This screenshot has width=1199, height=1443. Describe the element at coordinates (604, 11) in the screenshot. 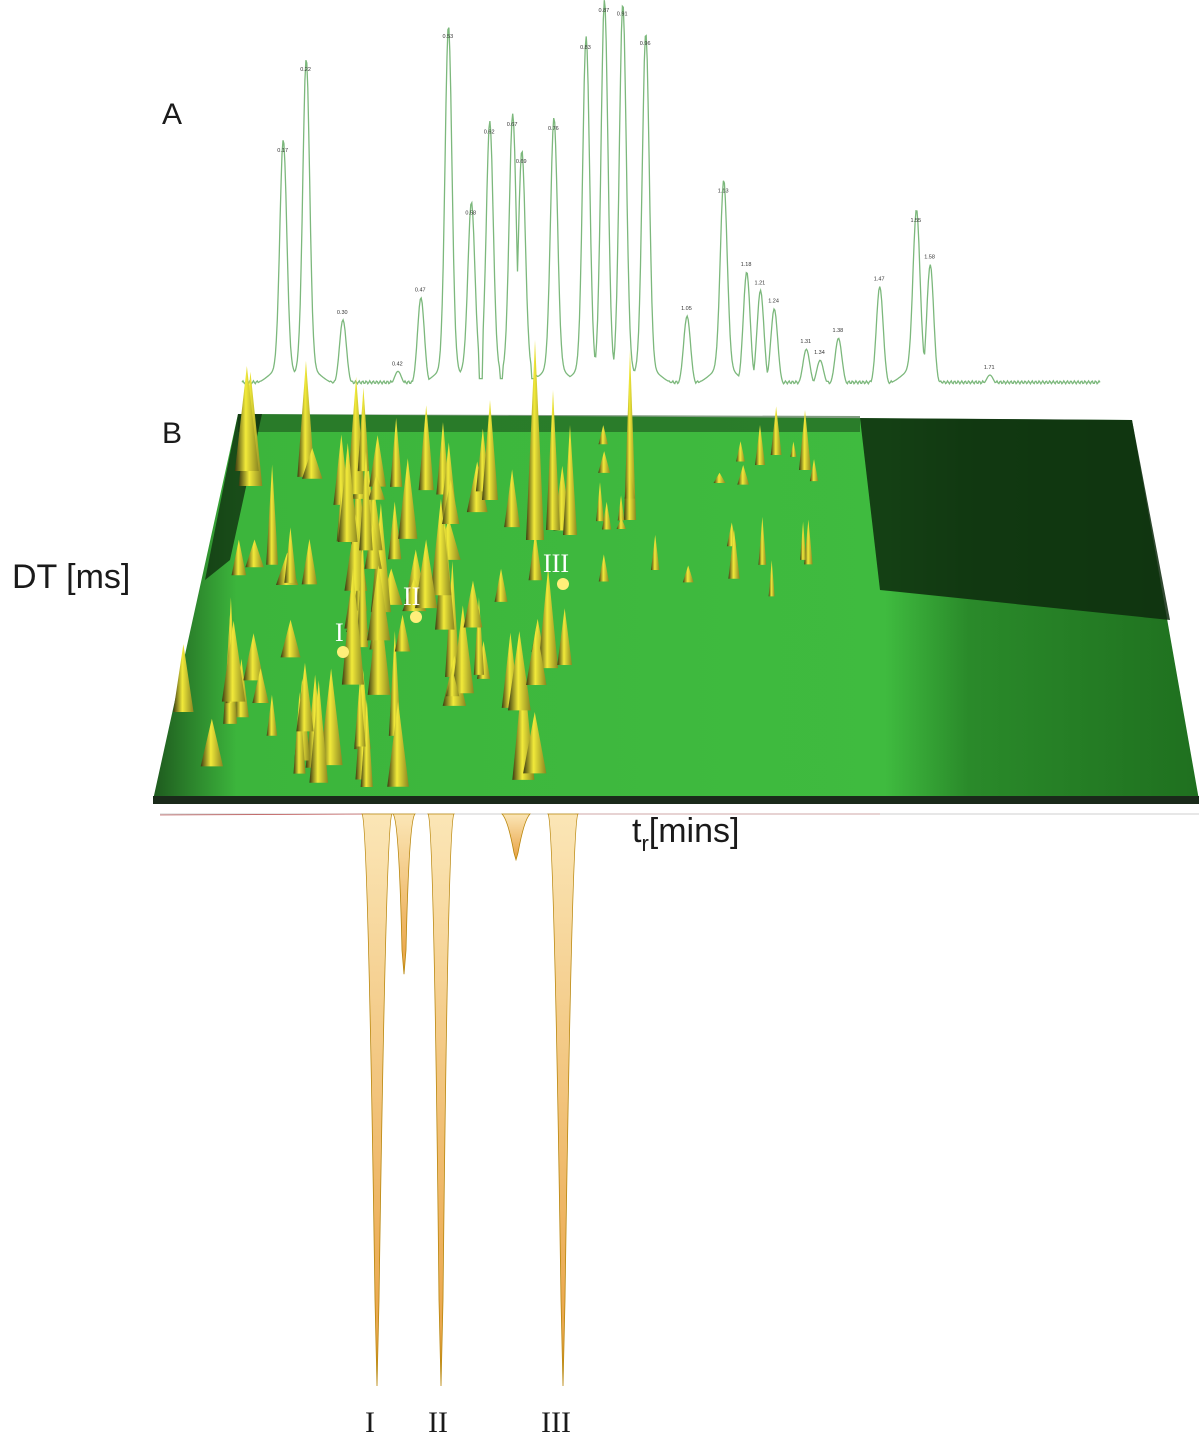

I see `peak-label: 0.87` at that location.